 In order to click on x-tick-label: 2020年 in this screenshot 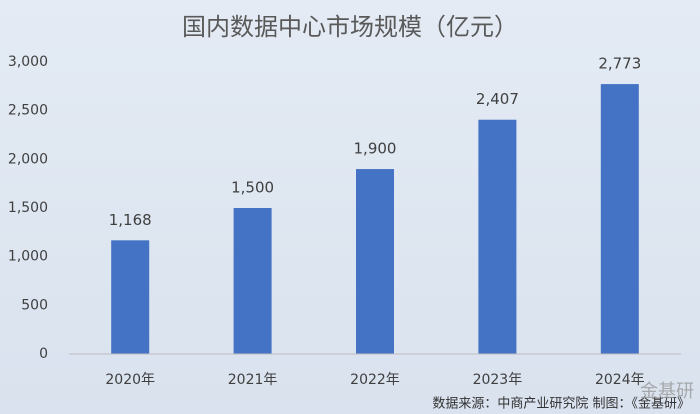, I will do `click(130, 380)`.